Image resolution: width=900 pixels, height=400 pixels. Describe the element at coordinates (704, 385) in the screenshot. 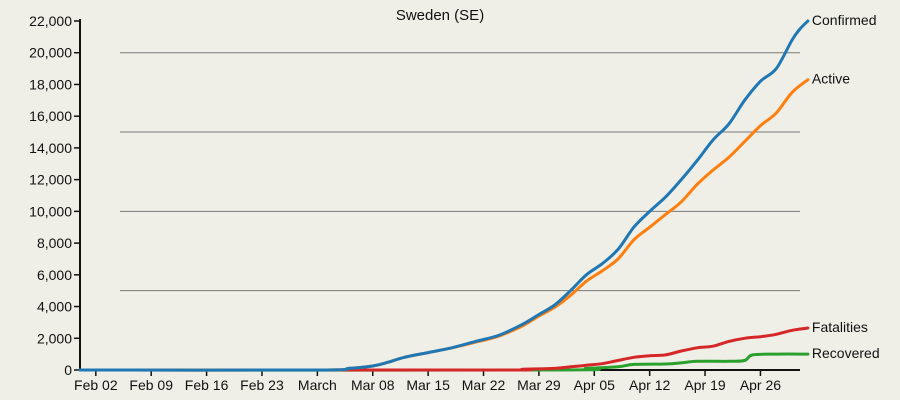

I see `x-tick-label: Apr 19` at that location.